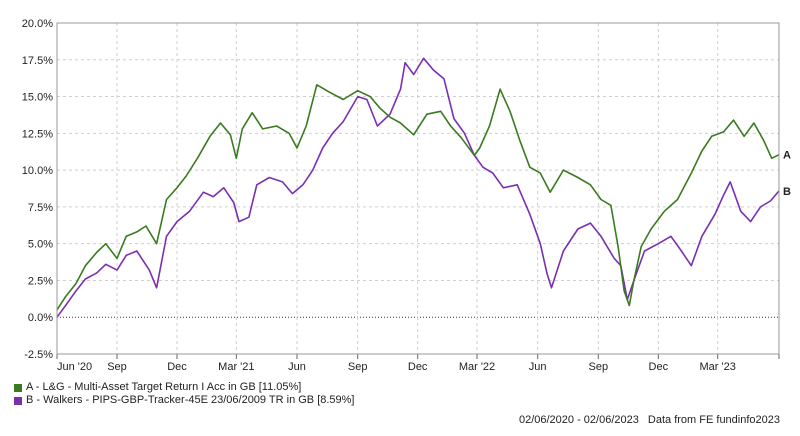  What do you see at coordinates (37, 134) in the screenshot?
I see `y-tick-label: 12.5%` at bounding box center [37, 134].